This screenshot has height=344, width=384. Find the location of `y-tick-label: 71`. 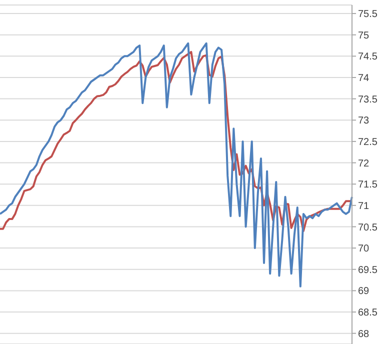

y-tick-label: 71 is located at coordinates (364, 206).